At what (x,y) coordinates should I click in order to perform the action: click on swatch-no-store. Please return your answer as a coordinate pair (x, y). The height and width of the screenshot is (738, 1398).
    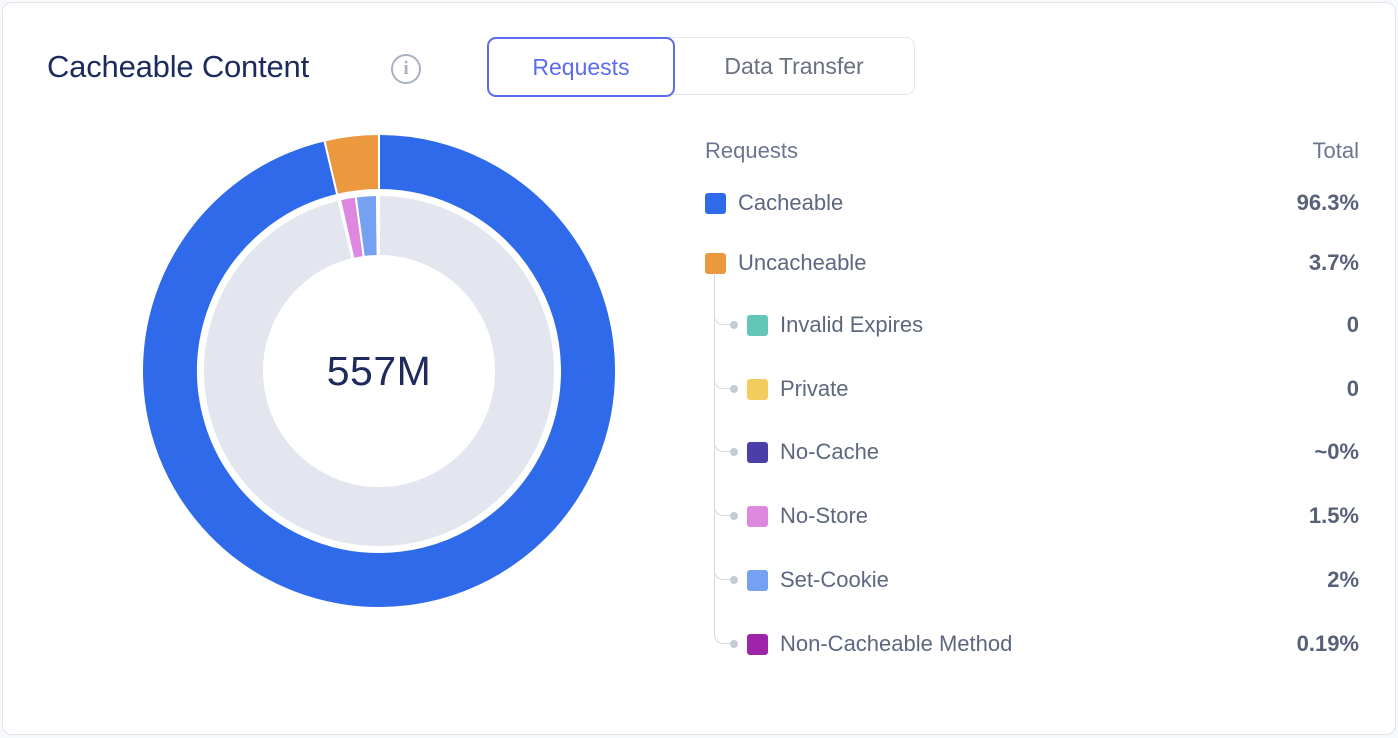
    Looking at the image, I should click on (757, 516).